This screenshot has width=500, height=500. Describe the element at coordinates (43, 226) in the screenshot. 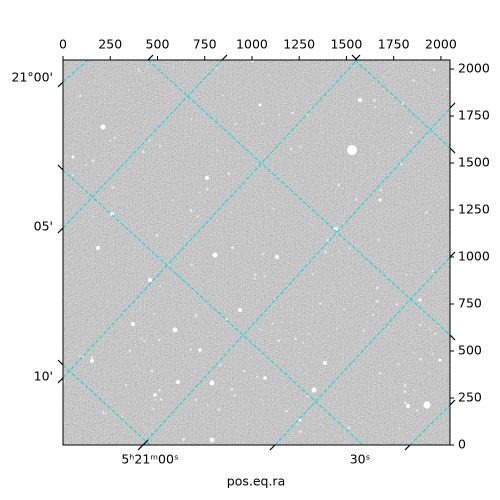

I see `dec-tick-label: 05'` at that location.